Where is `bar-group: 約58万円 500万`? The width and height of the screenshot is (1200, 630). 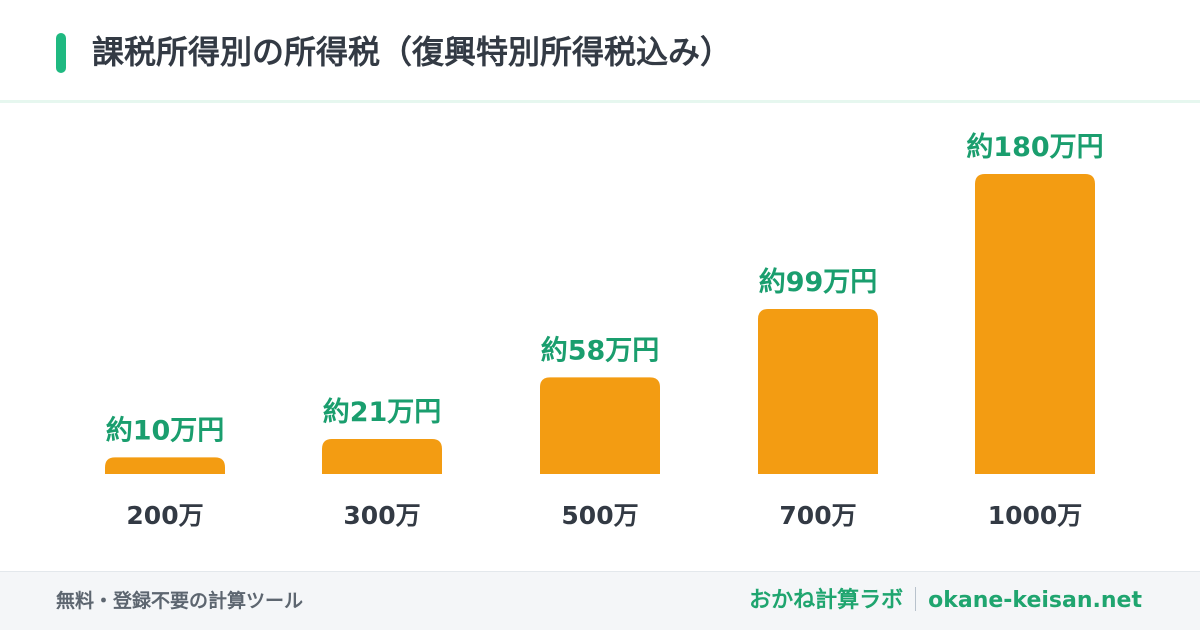 bar-group: 約58万円 500万 is located at coordinates (600, 432).